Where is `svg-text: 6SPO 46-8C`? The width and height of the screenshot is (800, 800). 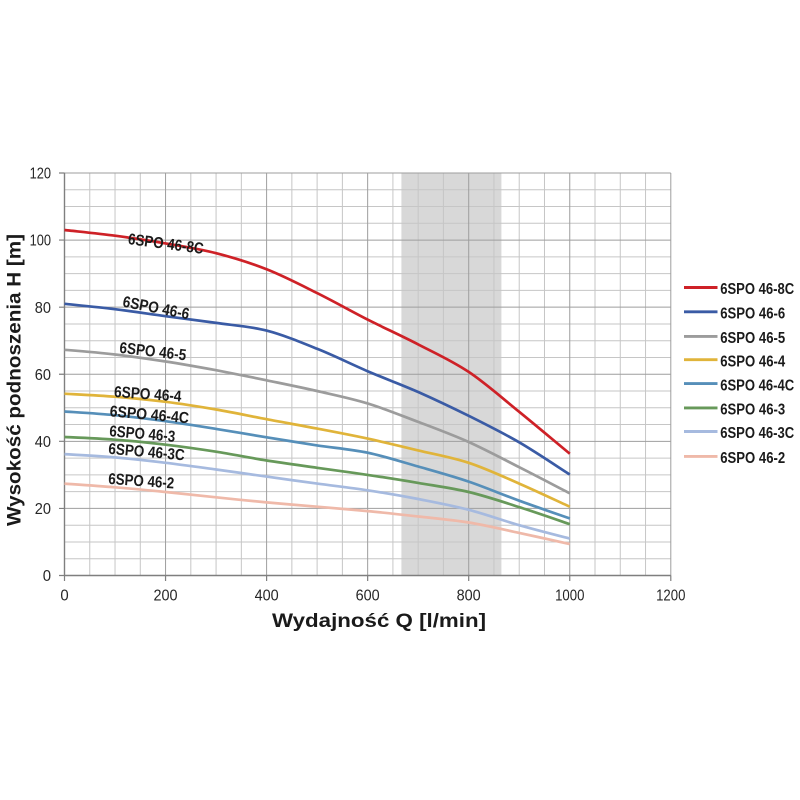 svg-text: 6SPO 46-8C is located at coordinates (757, 289).